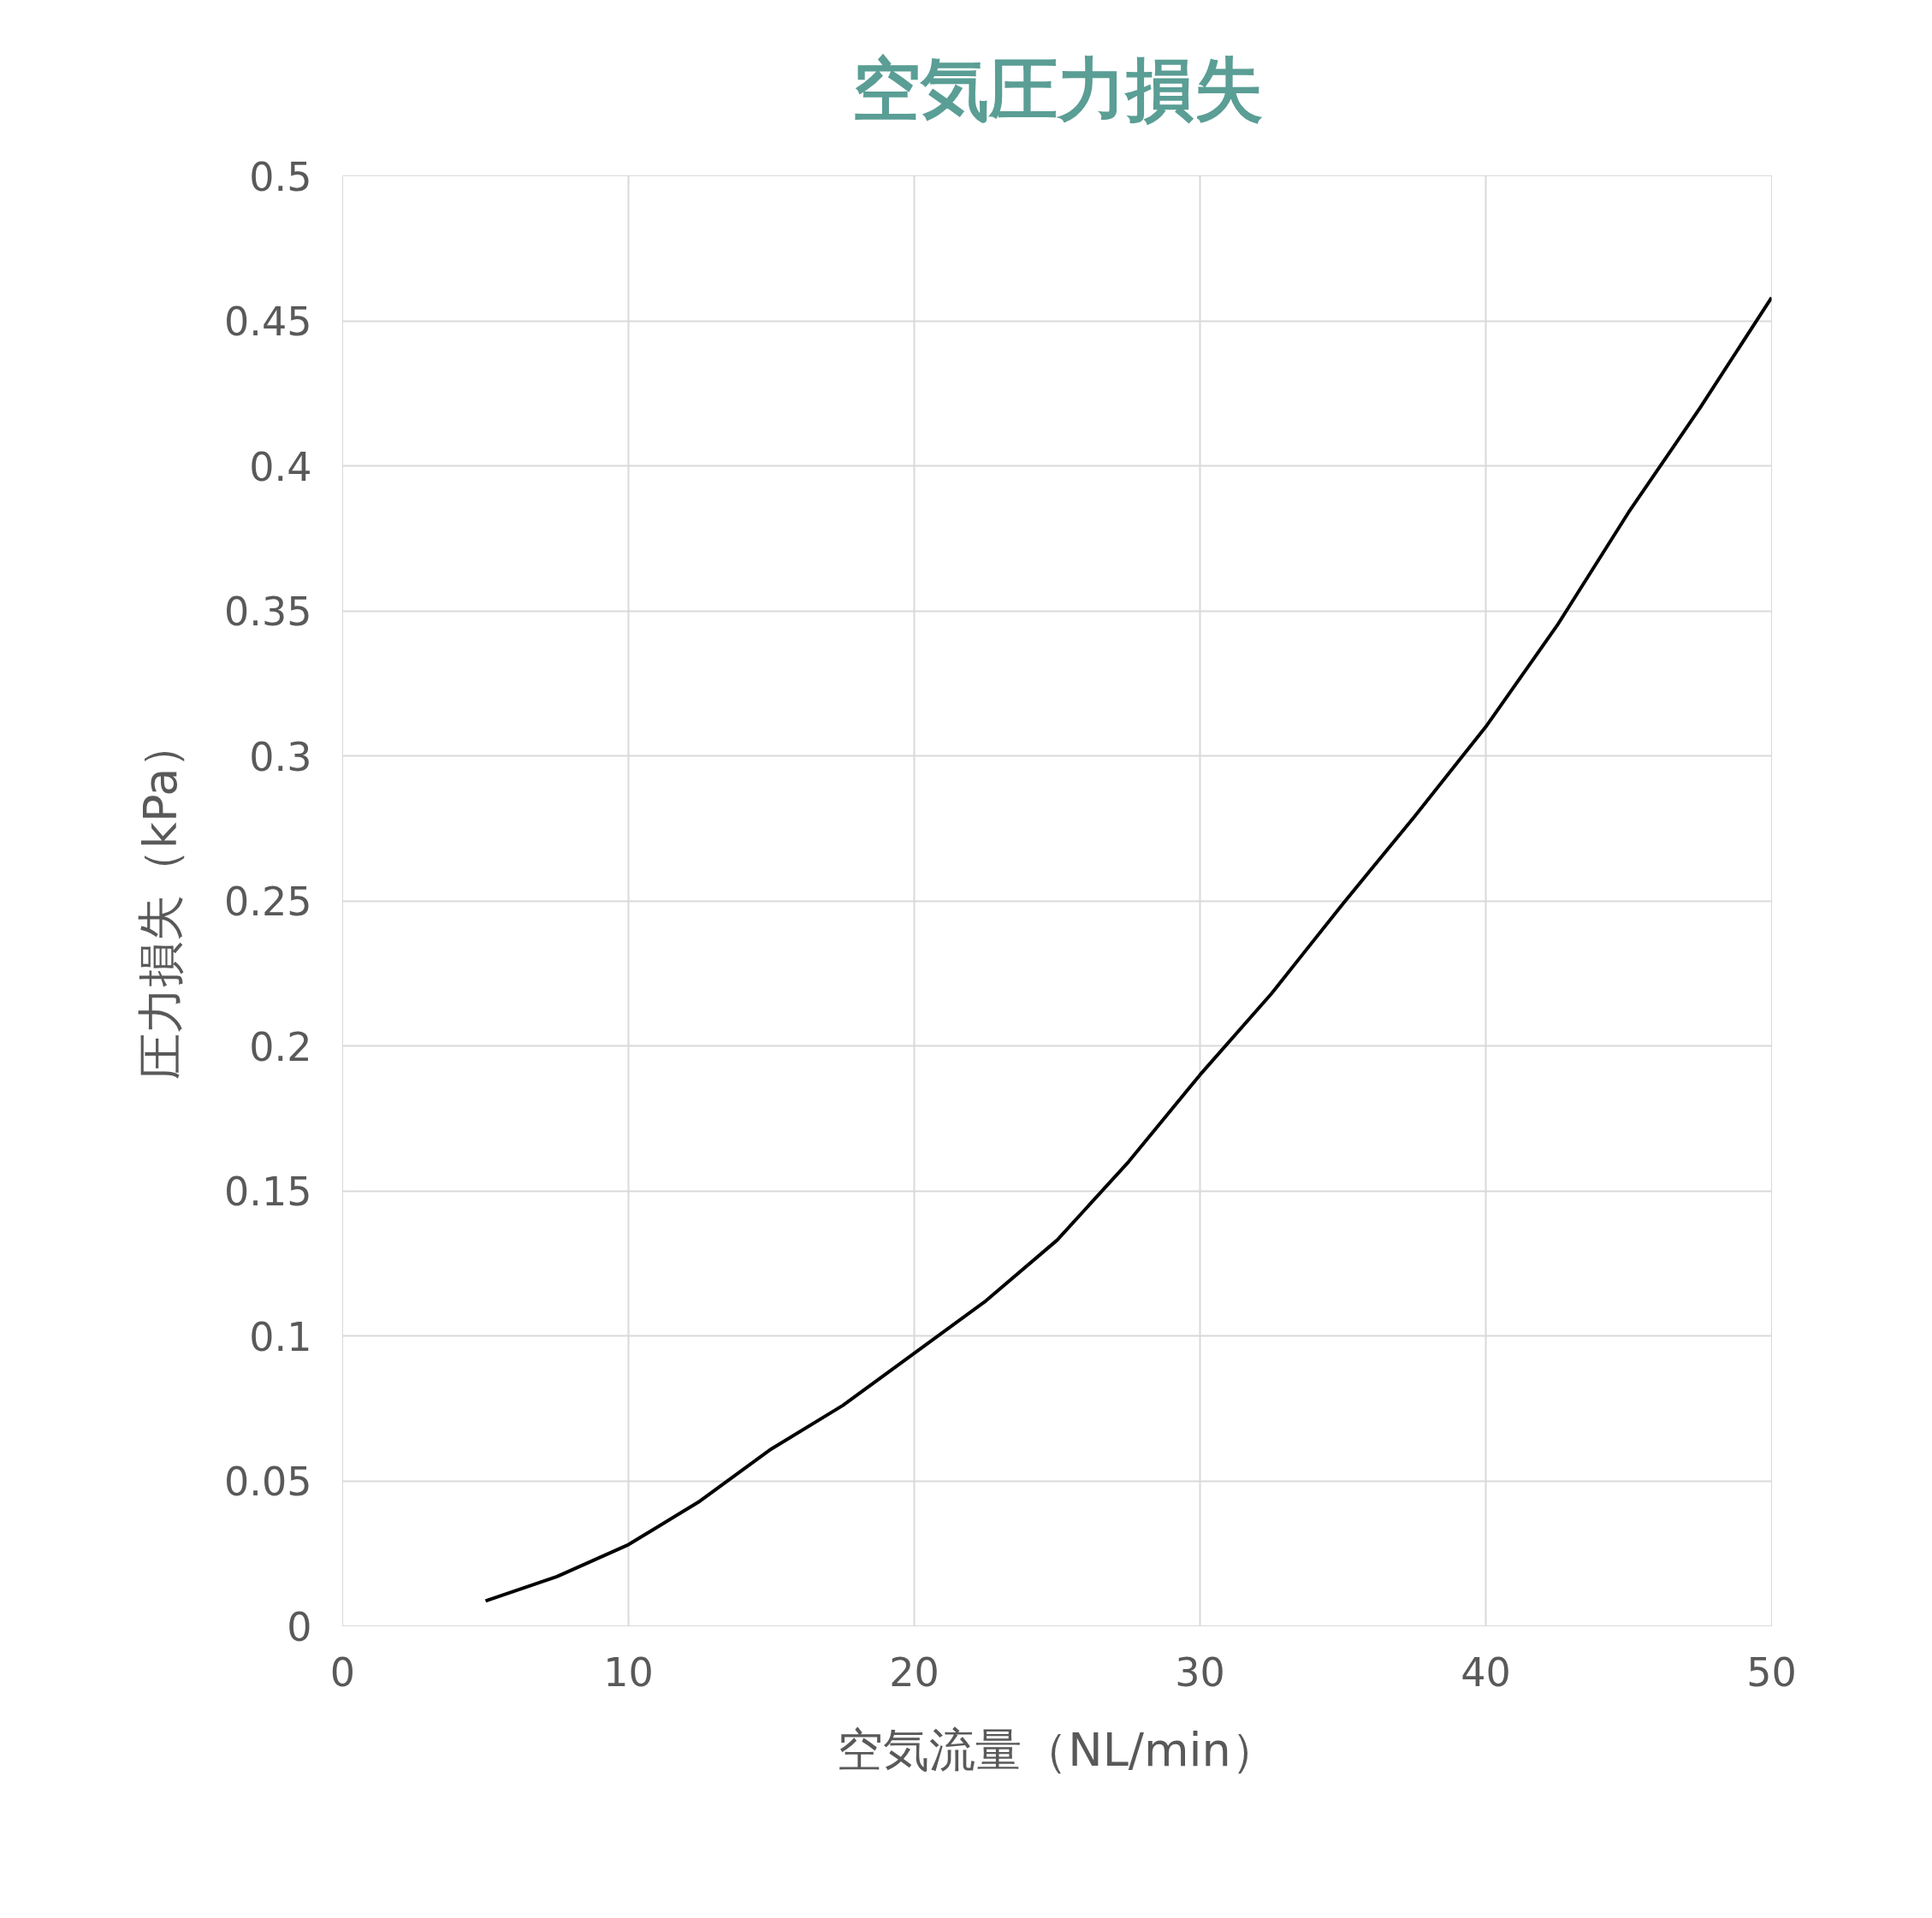  What do you see at coordinates (160, 900) in the screenshot?
I see `y-axis-title: 圧力損失（kPa）` at bounding box center [160, 900].